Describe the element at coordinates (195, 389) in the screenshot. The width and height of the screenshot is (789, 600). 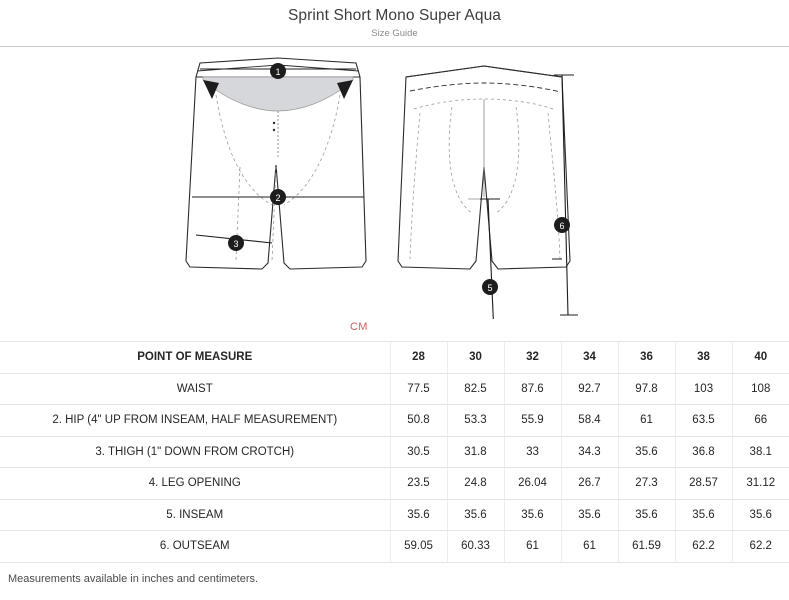
I see `row-label: WAIST` at that location.